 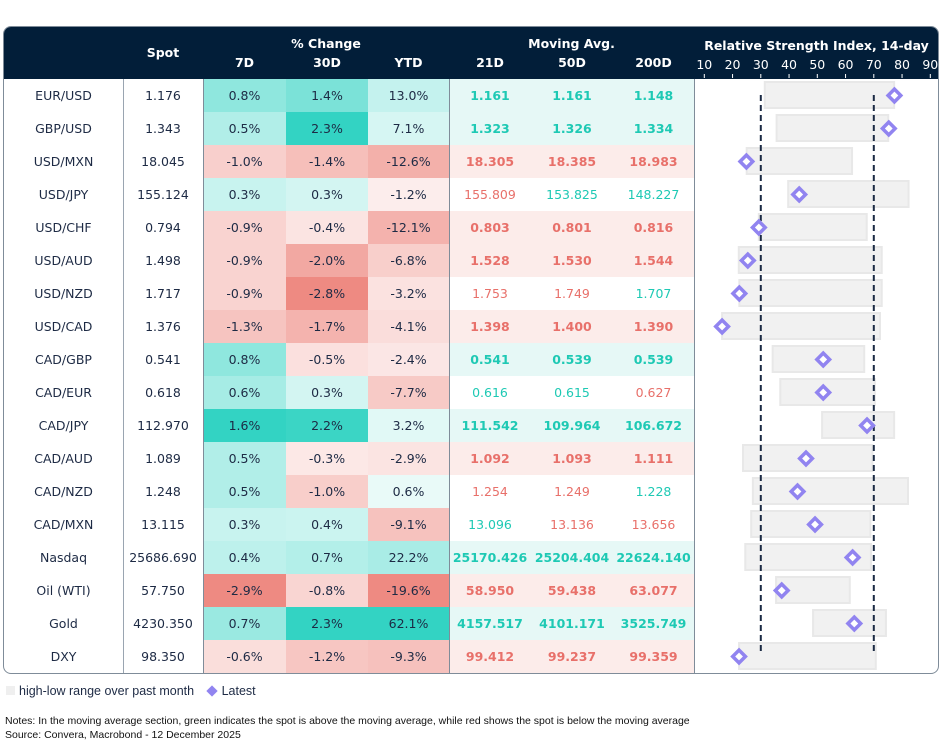 What do you see at coordinates (653, 524) in the screenshot?
I see `moving-avg-200d: 13.656` at bounding box center [653, 524].